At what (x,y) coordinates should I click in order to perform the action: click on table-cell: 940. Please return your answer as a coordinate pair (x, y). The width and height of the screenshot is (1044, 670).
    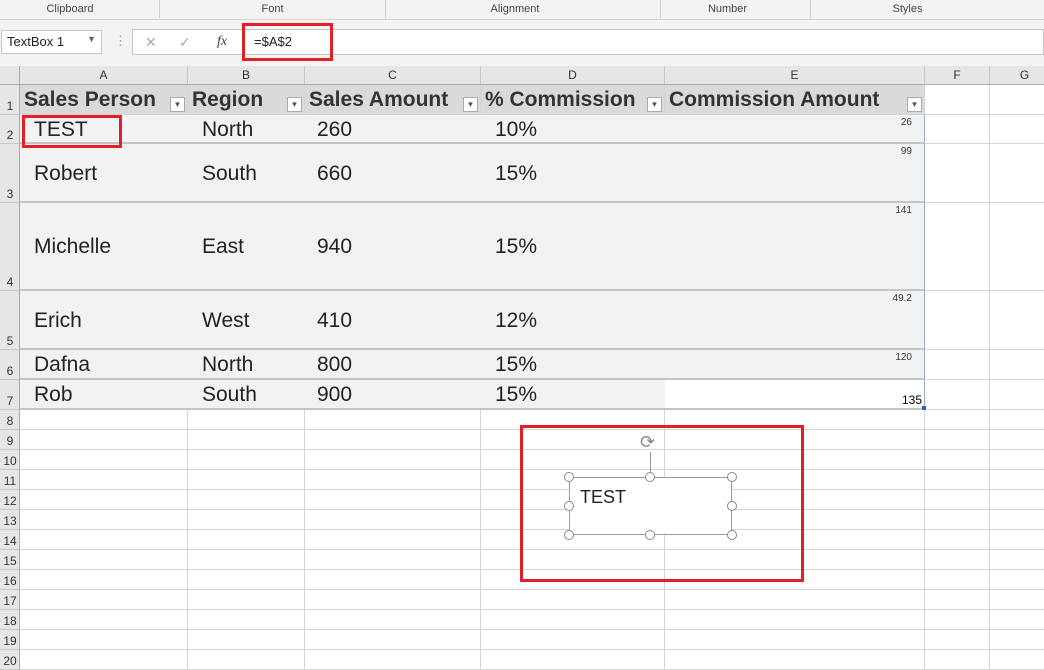
    Looking at the image, I should click on (393, 247).